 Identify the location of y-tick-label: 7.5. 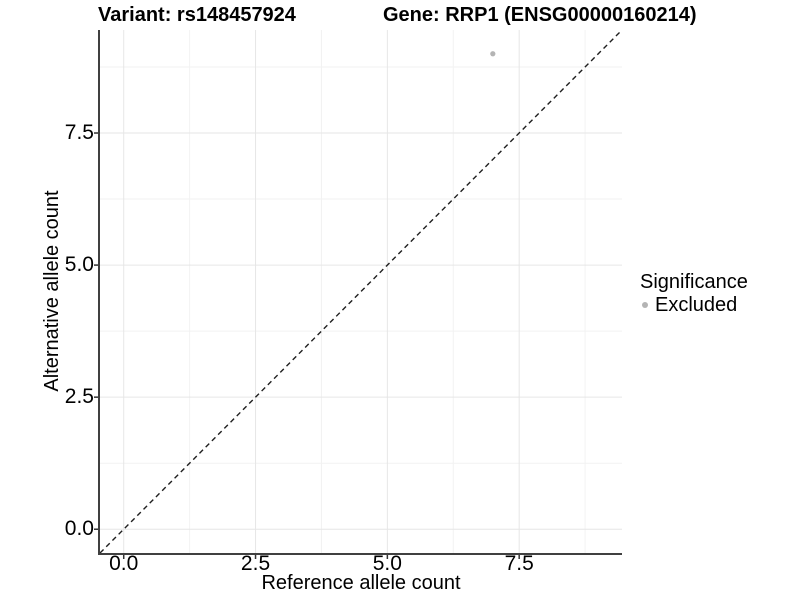
(79, 132).